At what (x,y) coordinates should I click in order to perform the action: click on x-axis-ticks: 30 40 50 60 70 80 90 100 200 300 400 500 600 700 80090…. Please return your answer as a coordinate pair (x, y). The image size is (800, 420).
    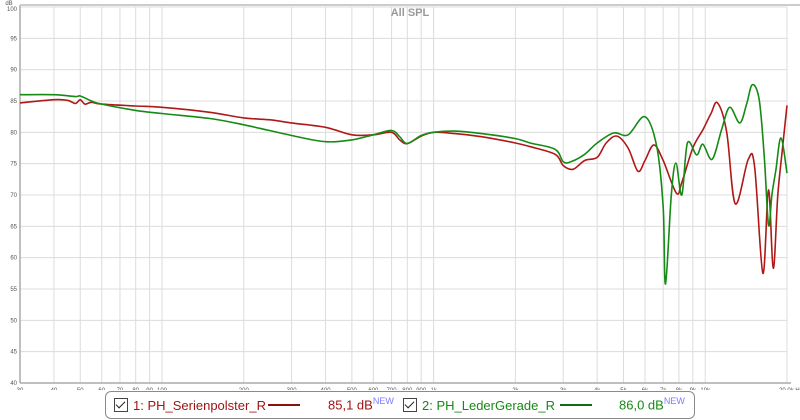
    Looking at the image, I should click on (408, 389).